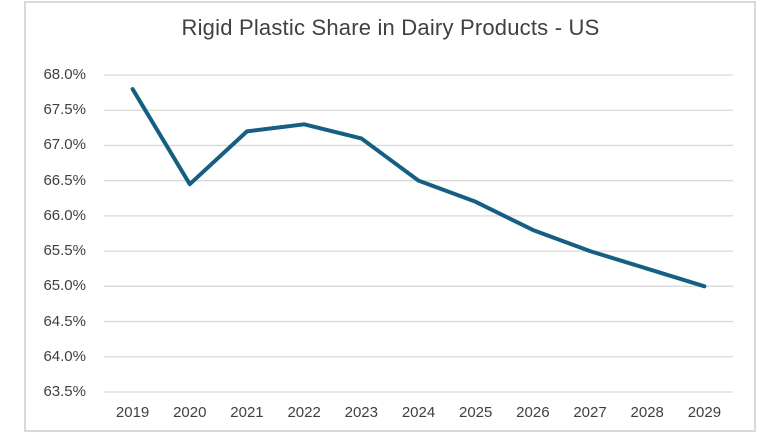  What do you see at coordinates (590, 412) in the screenshot?
I see `x-tick-label: 2027` at bounding box center [590, 412].